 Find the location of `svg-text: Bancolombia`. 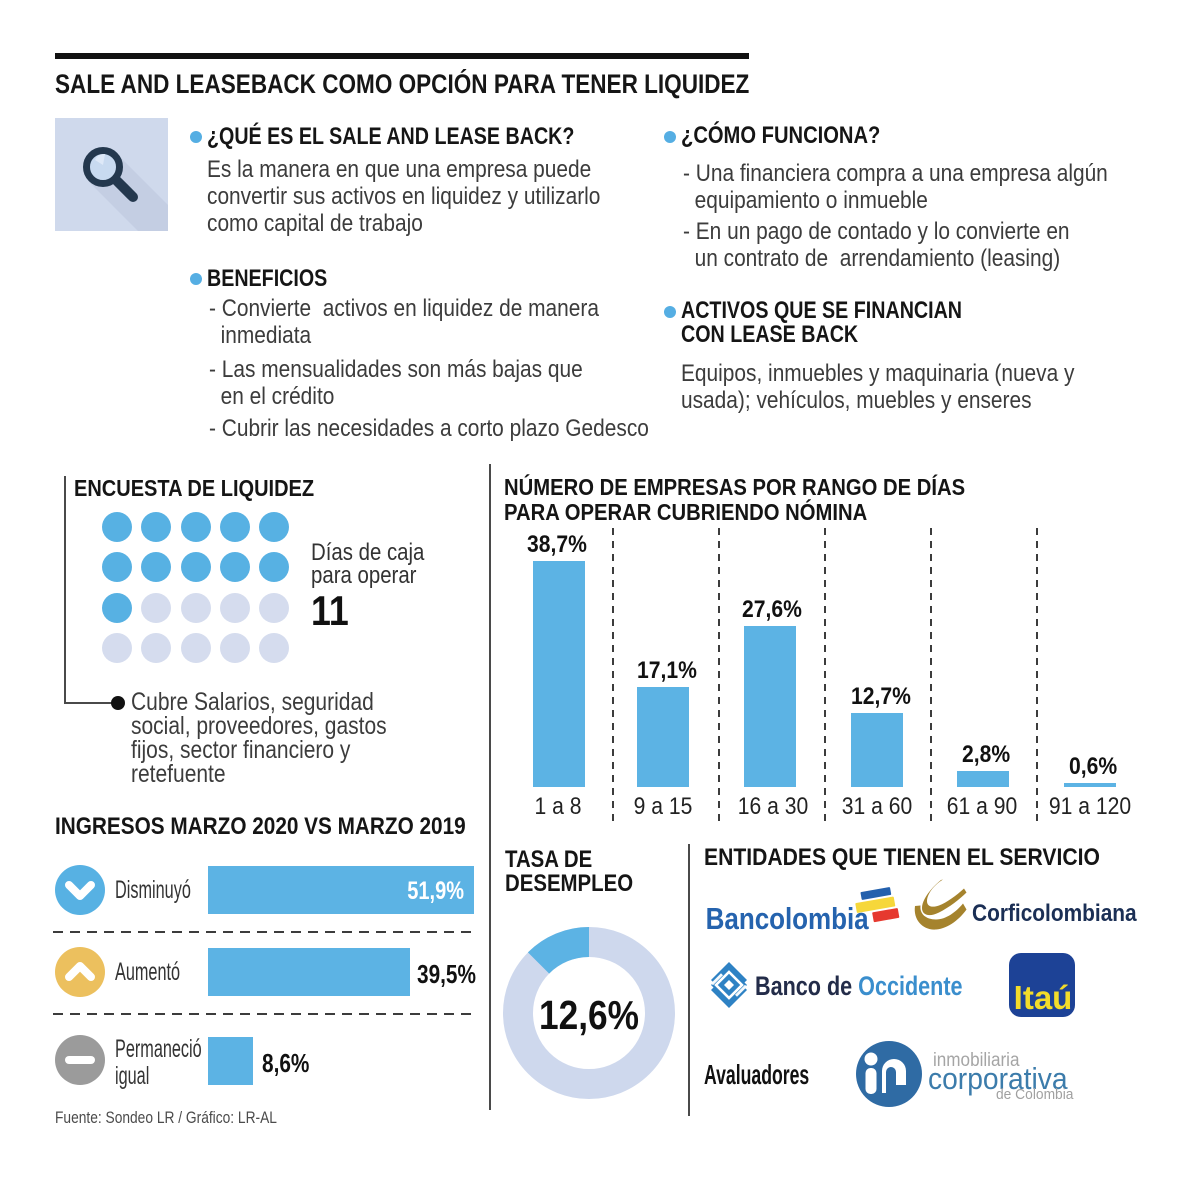

svg-text: Bancolombia is located at coordinates (788, 919).